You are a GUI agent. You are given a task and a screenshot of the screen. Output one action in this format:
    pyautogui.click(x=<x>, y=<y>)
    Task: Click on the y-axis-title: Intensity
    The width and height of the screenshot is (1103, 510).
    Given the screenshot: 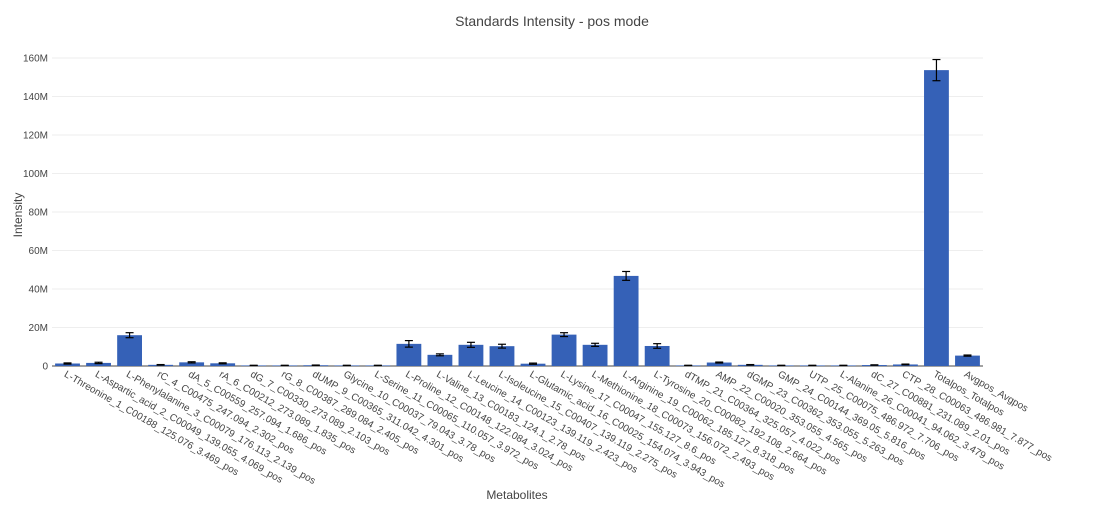 What is the action you would take?
    pyautogui.click(x=18, y=215)
    